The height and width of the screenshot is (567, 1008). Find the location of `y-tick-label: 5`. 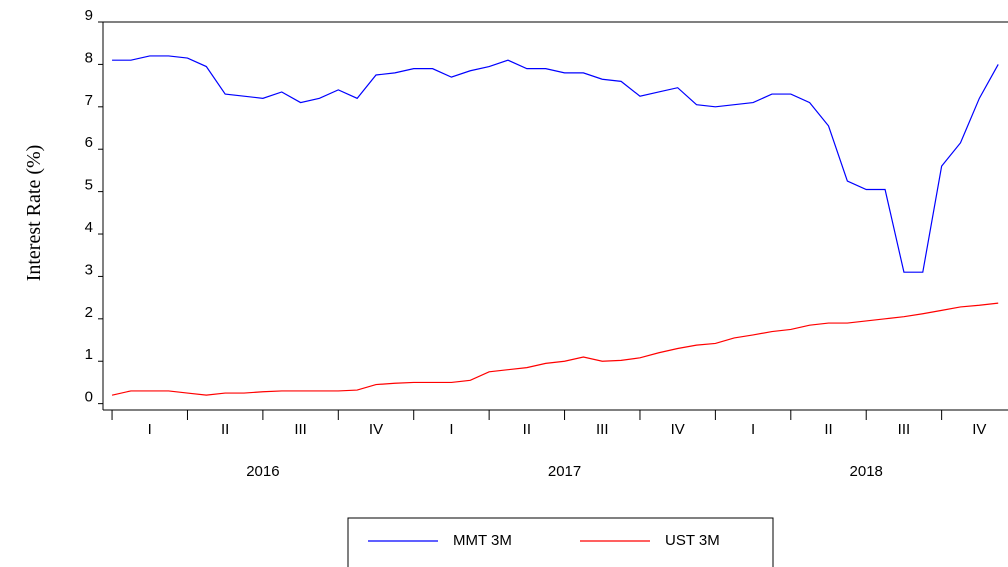

y-tick-label: 5 is located at coordinates (89, 185).